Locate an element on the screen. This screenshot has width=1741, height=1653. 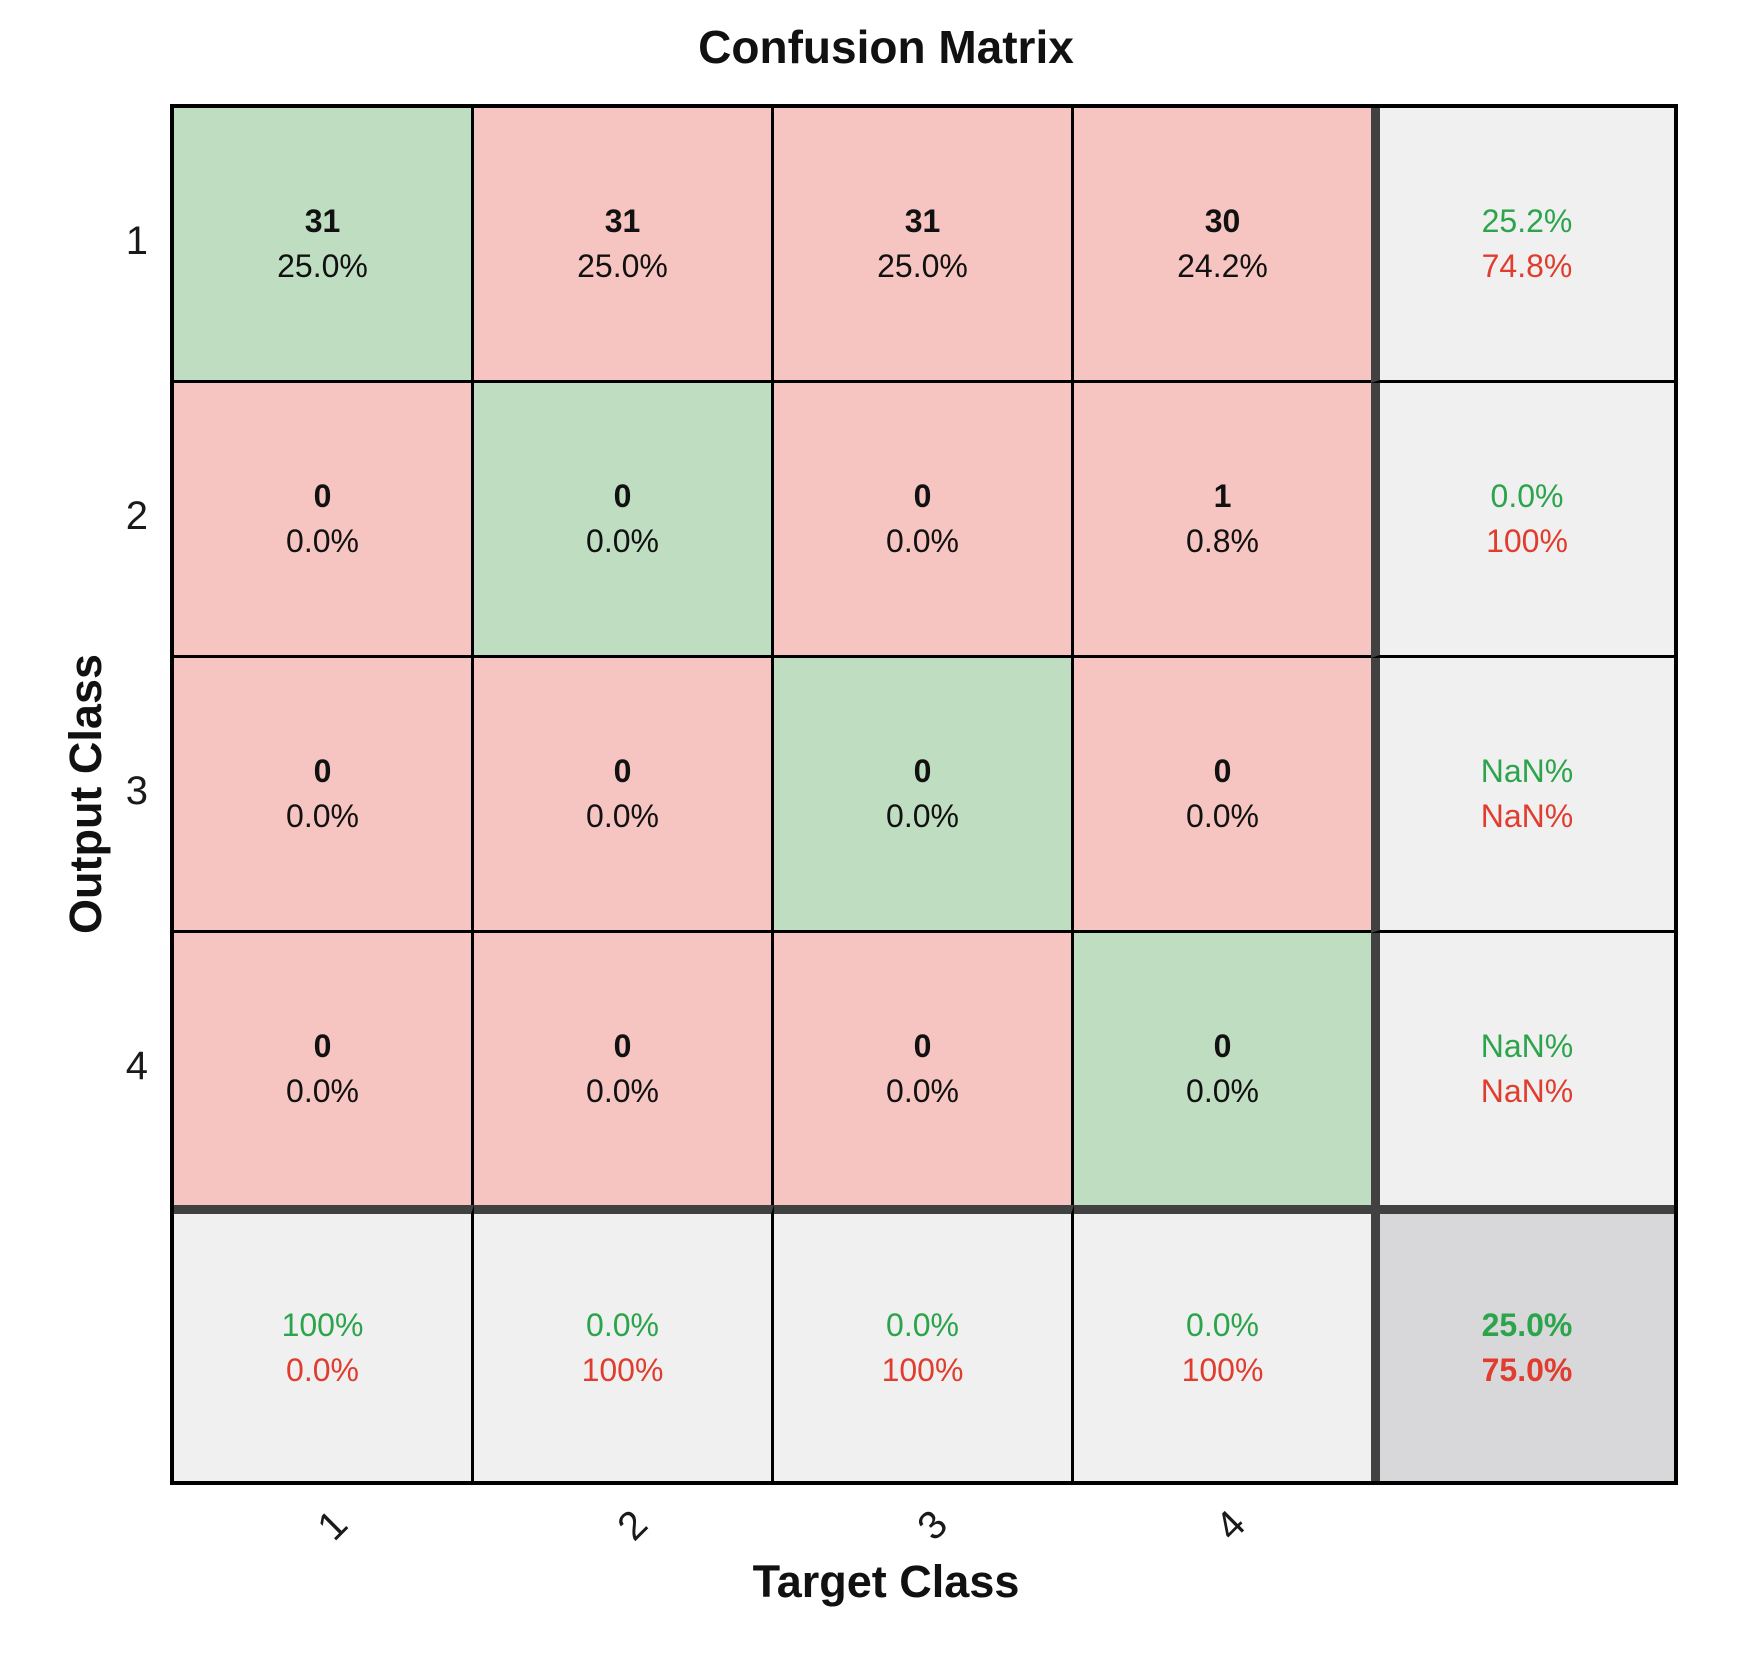
row-summary-1: 25.2% 74.8% is located at coordinates (1522, 245).